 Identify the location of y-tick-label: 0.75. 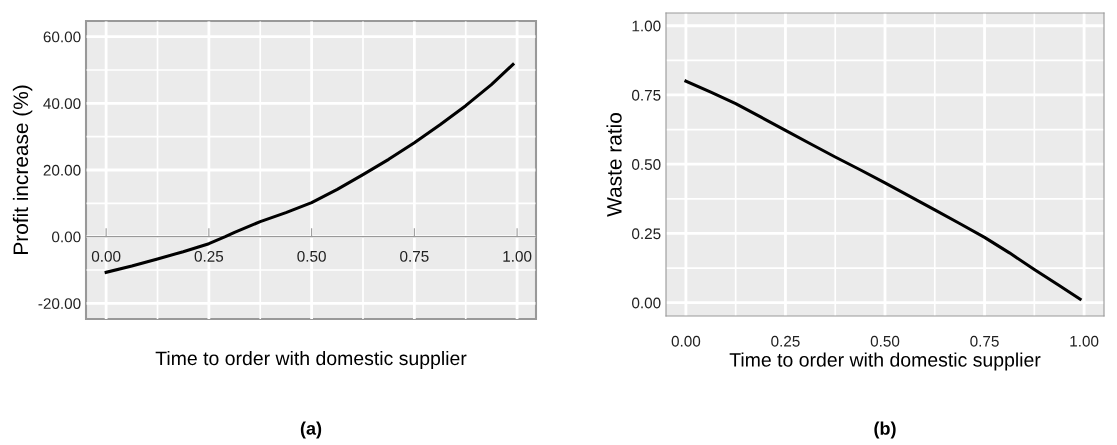
(646, 95).